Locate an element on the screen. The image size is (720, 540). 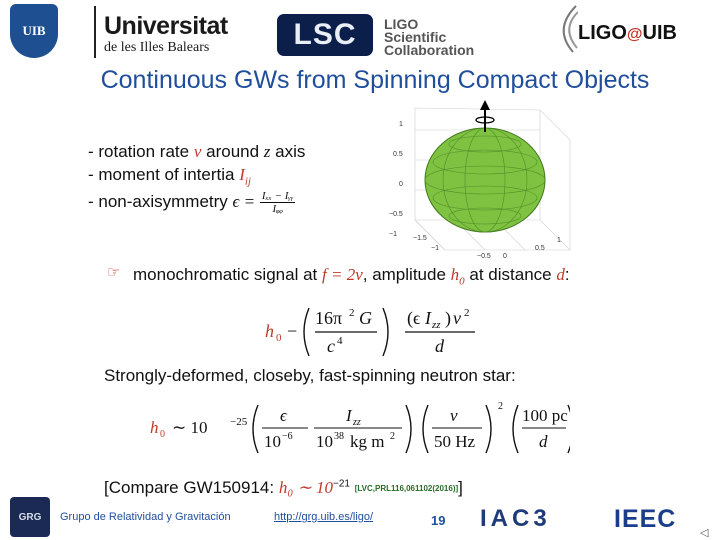
group-name: Grupo de Relatividad y Gravitación is located at coordinates (145, 517).